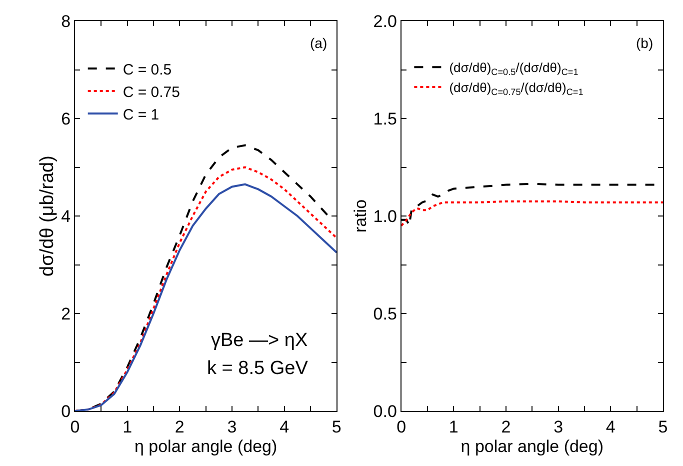 This screenshot has height=466, width=683. What do you see at coordinates (66, 411) in the screenshot?
I see `y-tick-label: 0` at bounding box center [66, 411].